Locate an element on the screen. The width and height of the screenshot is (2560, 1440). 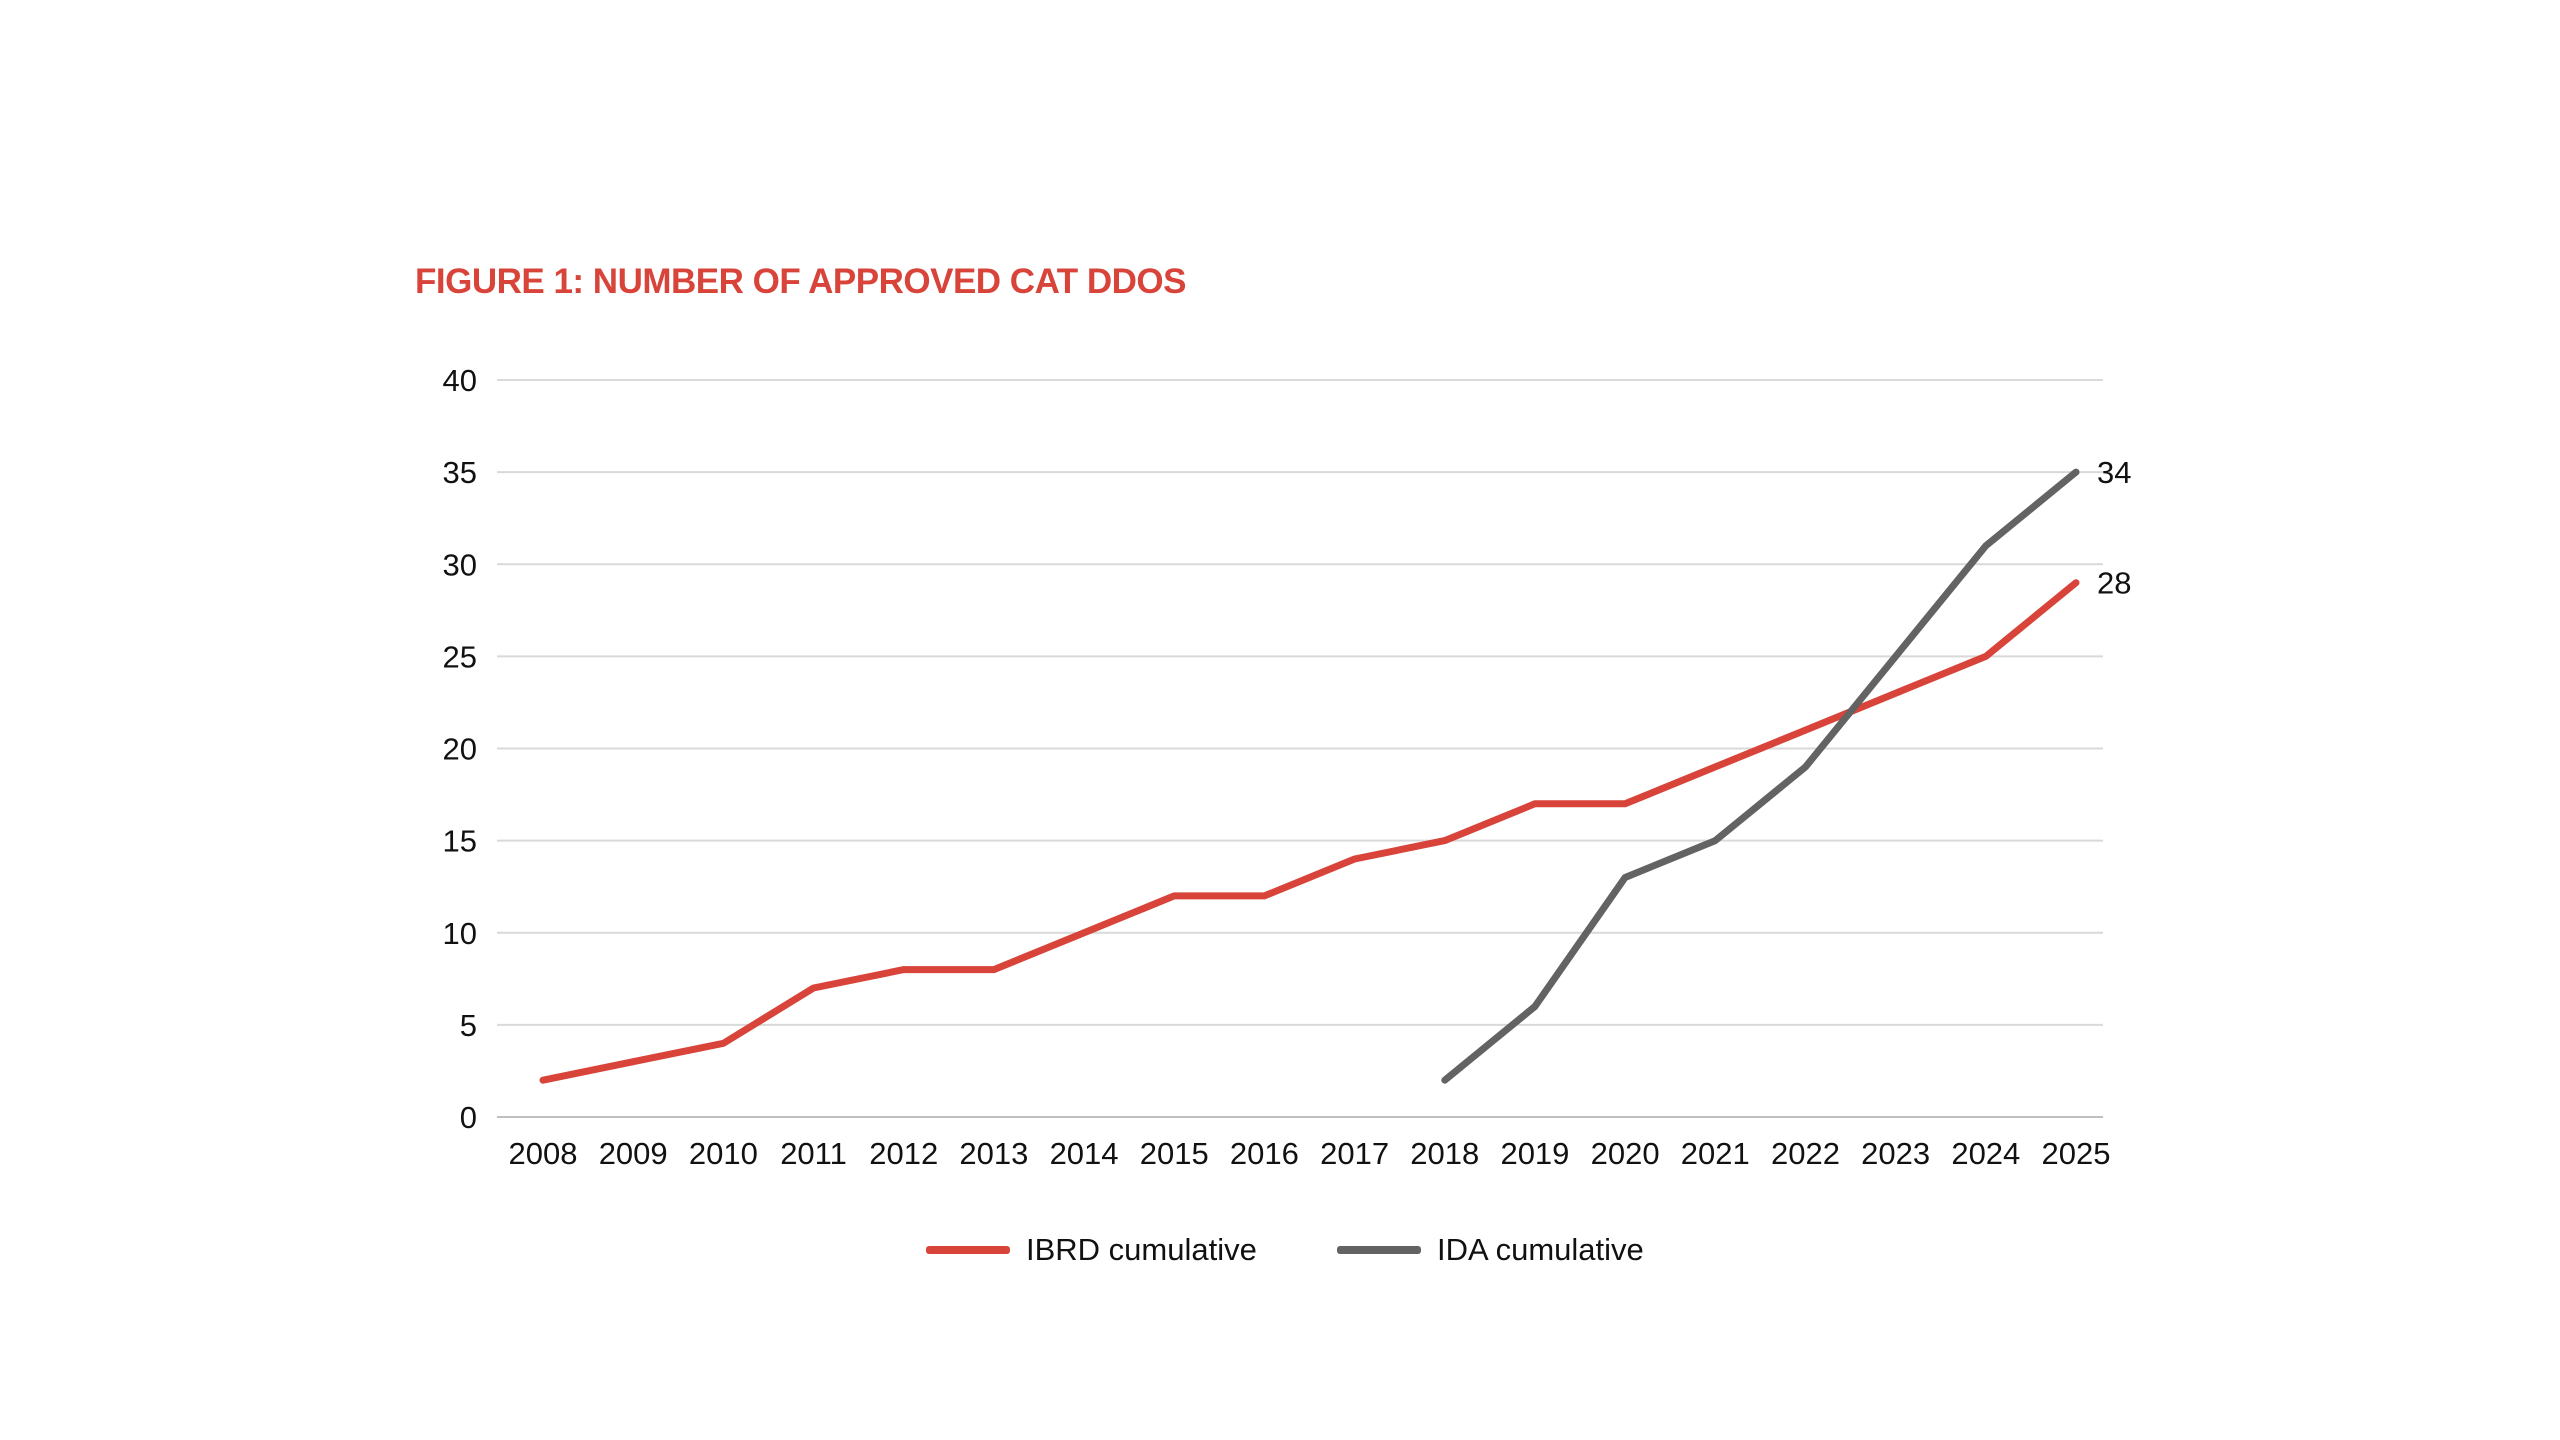
y-tick-label: 25 is located at coordinates (460, 656).